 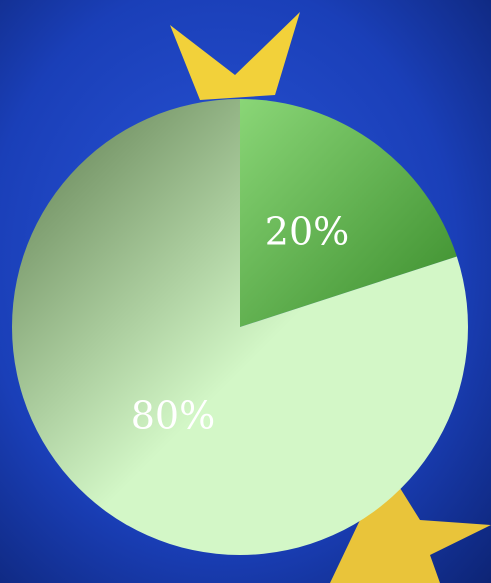 What do you see at coordinates (307, 231) in the screenshot?
I see `data-label: 20%` at bounding box center [307, 231].